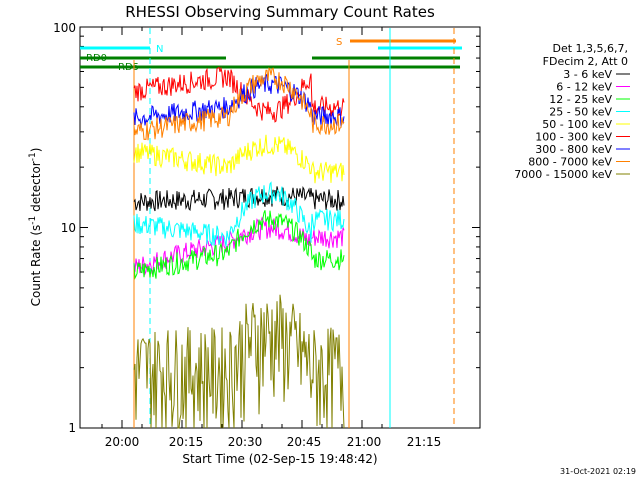 The height and width of the screenshot is (480, 640). I want to click on legend-label-8: 7000 - 15000 keV, so click(563, 174).